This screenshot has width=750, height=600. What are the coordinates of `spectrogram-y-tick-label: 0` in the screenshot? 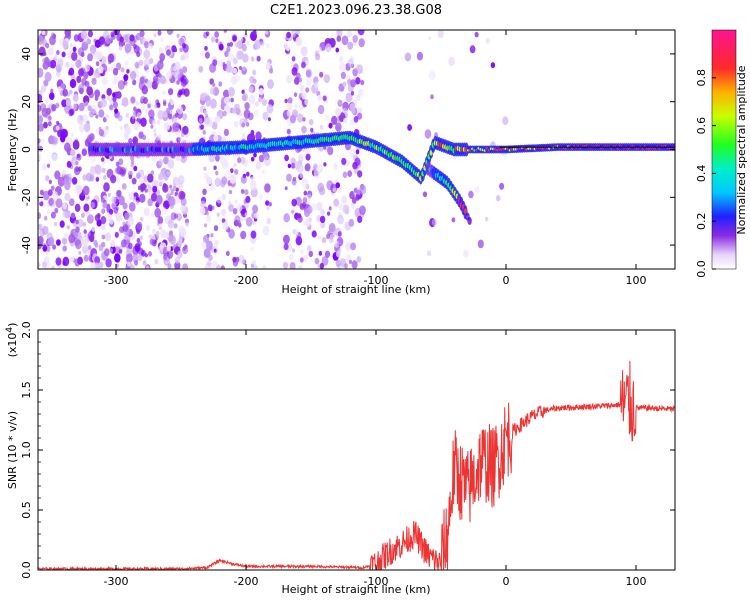 It's located at (26, 149).